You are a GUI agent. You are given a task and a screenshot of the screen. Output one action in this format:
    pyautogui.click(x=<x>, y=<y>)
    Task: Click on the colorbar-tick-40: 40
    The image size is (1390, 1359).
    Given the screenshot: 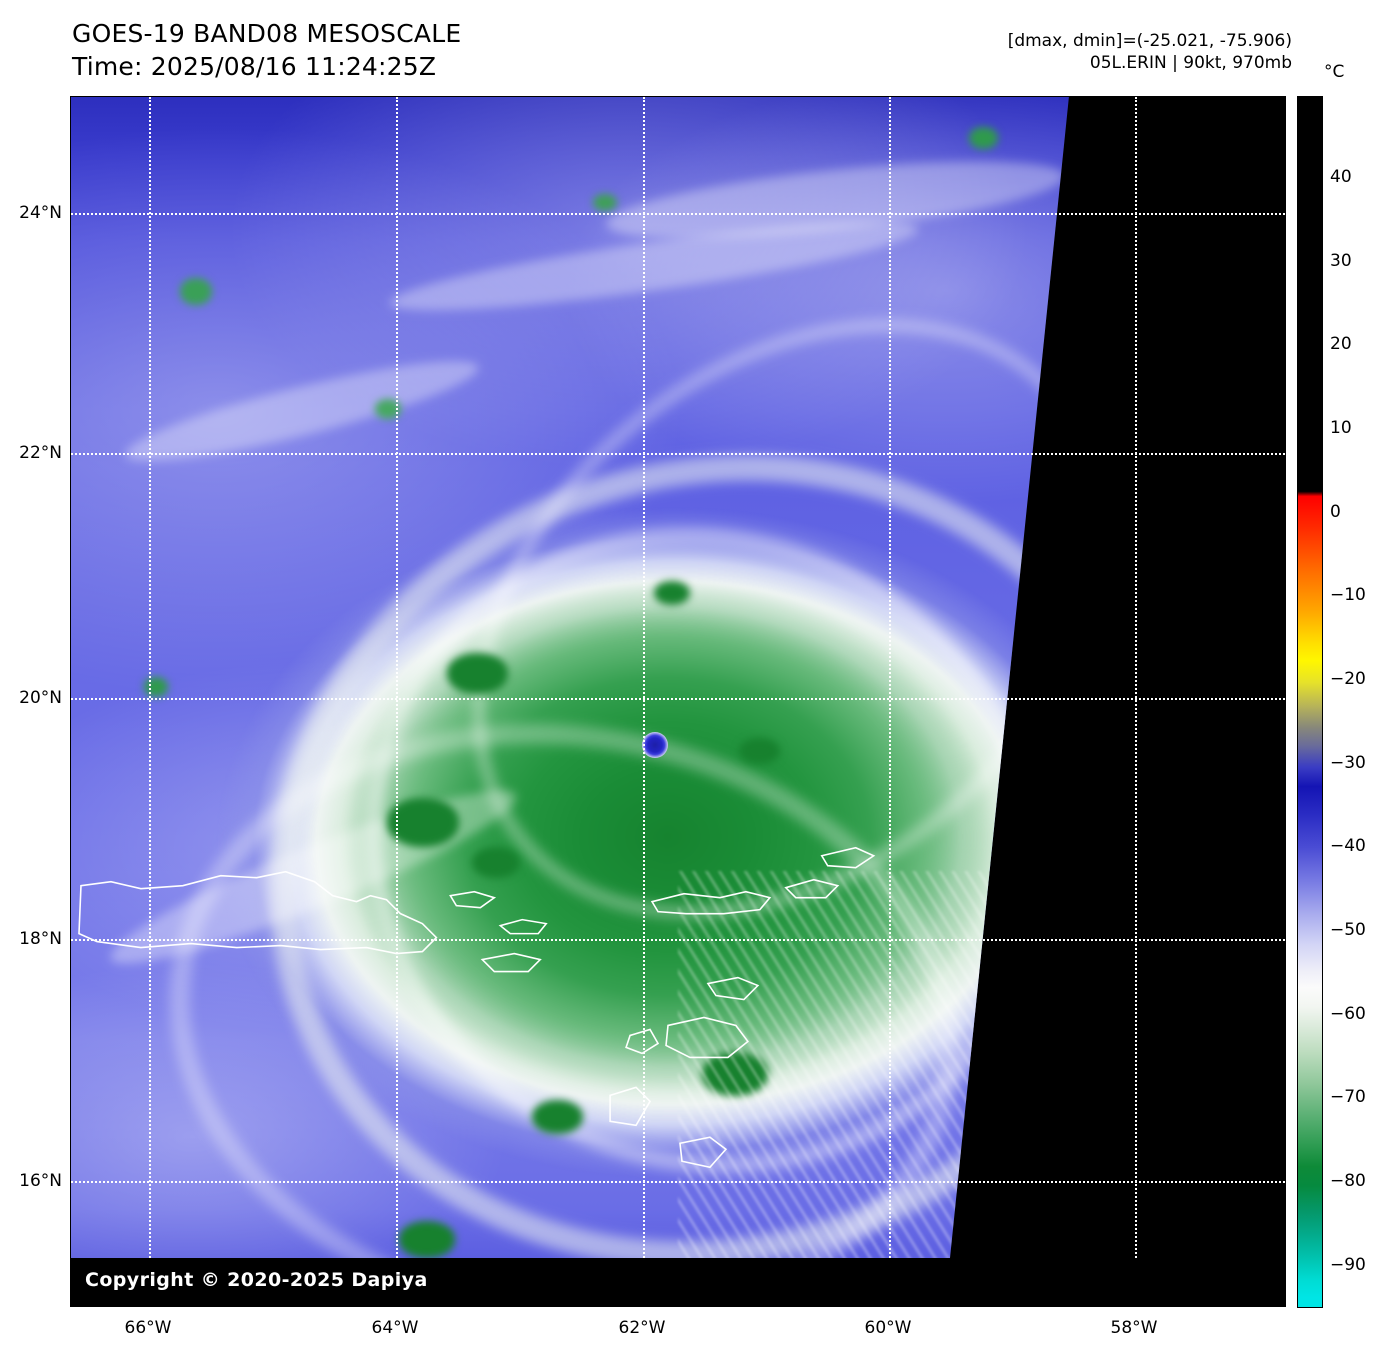 What is the action you would take?
    pyautogui.click(x=1341, y=177)
    